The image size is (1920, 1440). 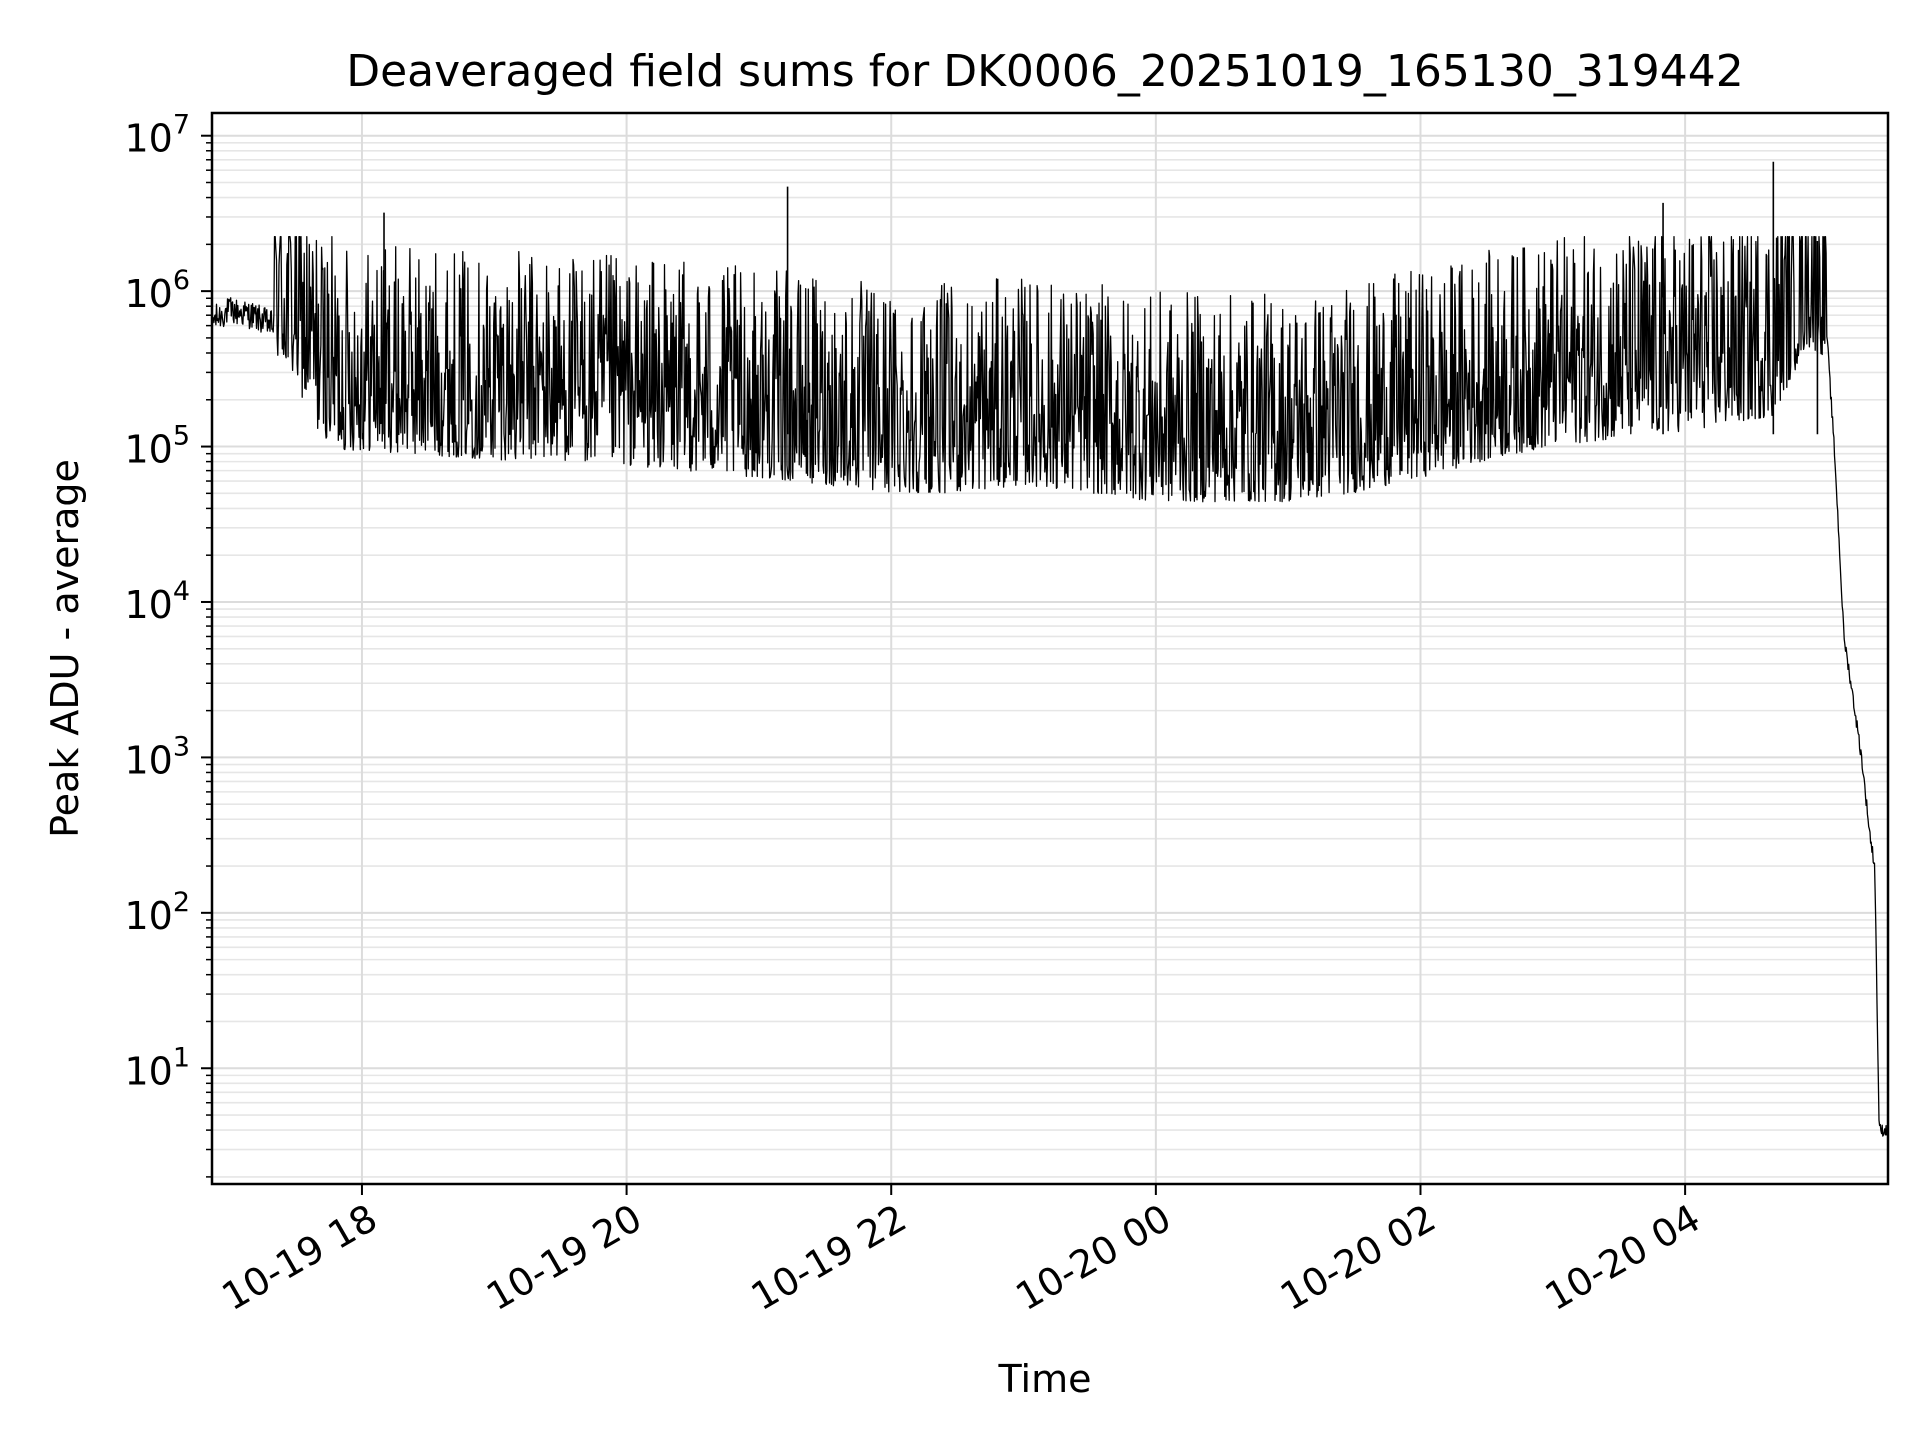 I want to click on y-tick-exponent: 4, so click(x=181, y=591).